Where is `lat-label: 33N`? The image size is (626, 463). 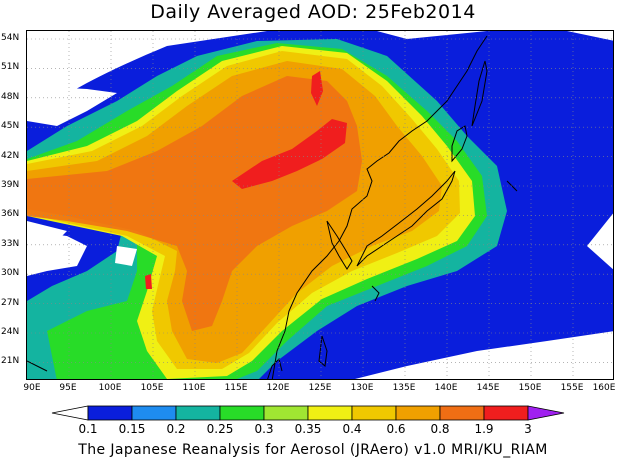
lat-label: 33N is located at coordinates (10, 243).